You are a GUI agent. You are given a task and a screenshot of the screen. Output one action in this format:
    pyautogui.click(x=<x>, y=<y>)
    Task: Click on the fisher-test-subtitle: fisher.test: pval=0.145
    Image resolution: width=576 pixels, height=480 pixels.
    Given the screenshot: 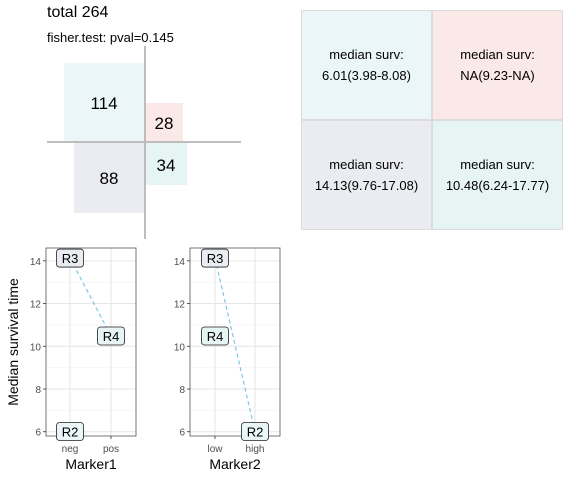 What is the action you would take?
    pyautogui.click(x=110, y=37)
    